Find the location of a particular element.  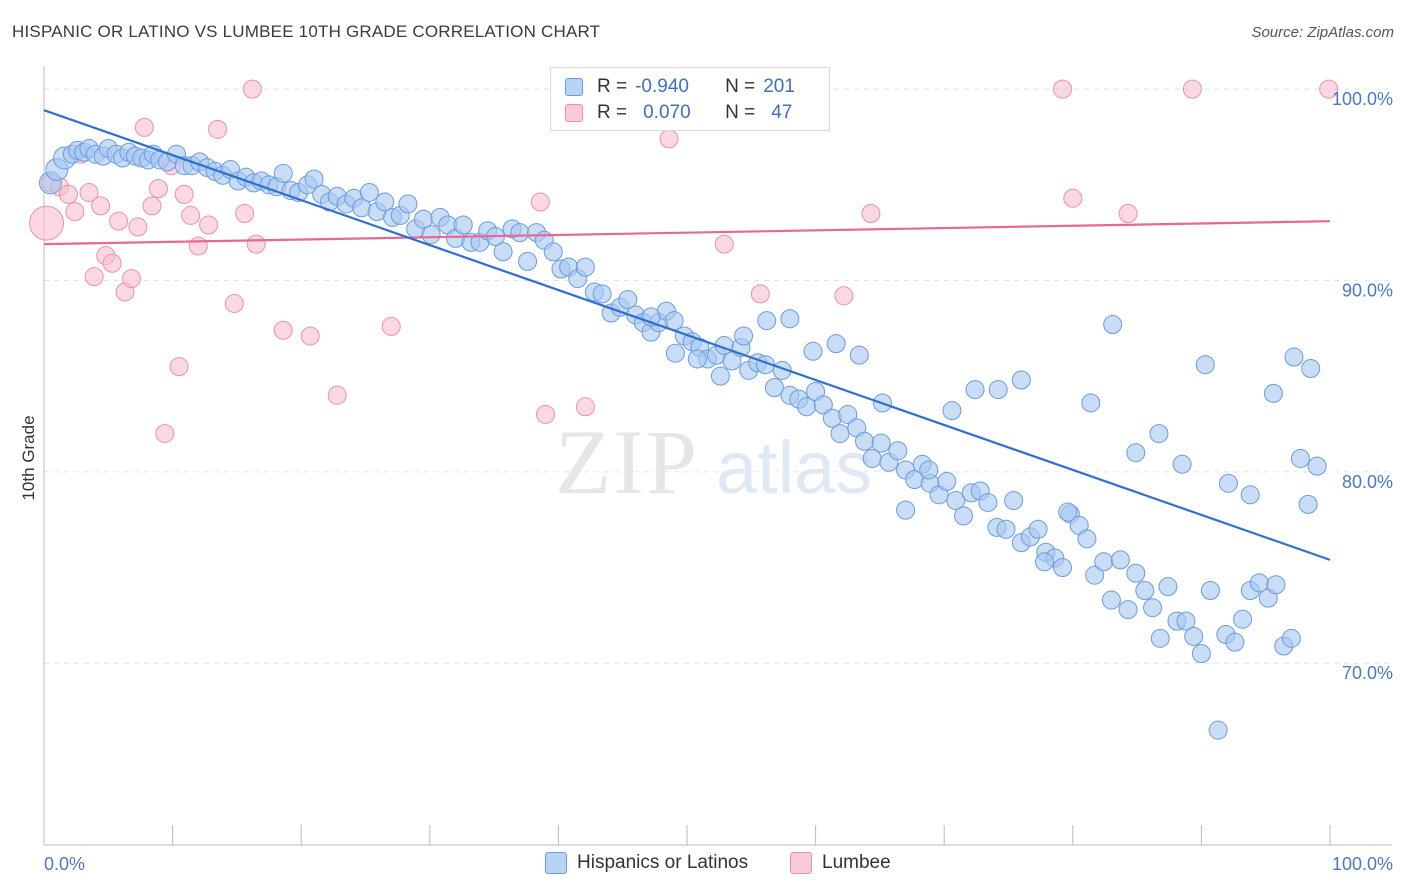

watermark: ZIP atlas is located at coordinates (713, 462).